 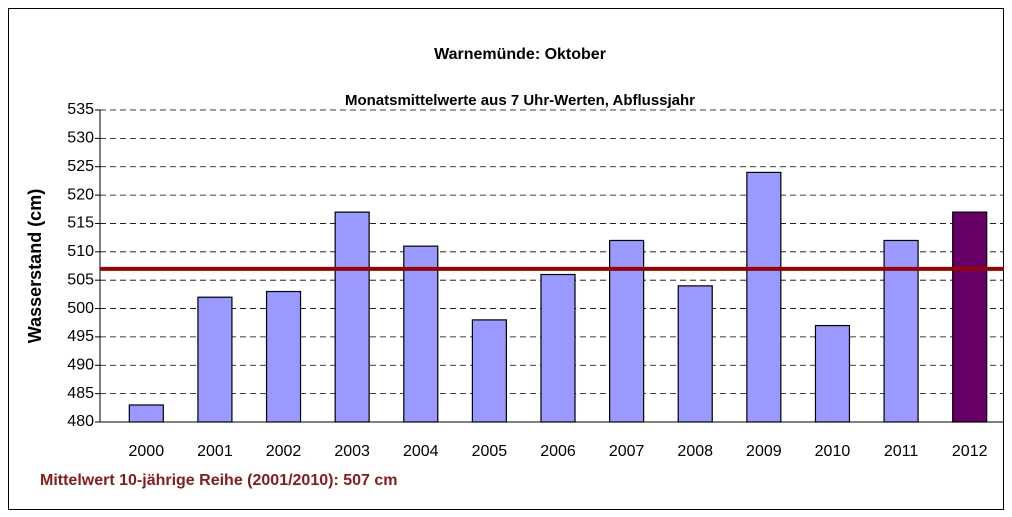 I want to click on x-tick-label: 2000, so click(x=147, y=451).